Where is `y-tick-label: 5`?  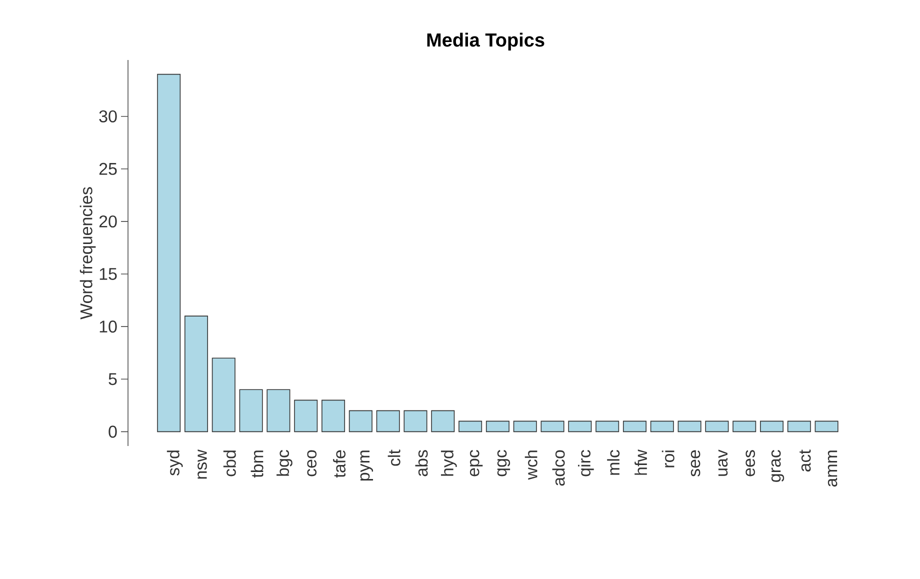
y-tick-label: 5 is located at coordinates (112, 379).